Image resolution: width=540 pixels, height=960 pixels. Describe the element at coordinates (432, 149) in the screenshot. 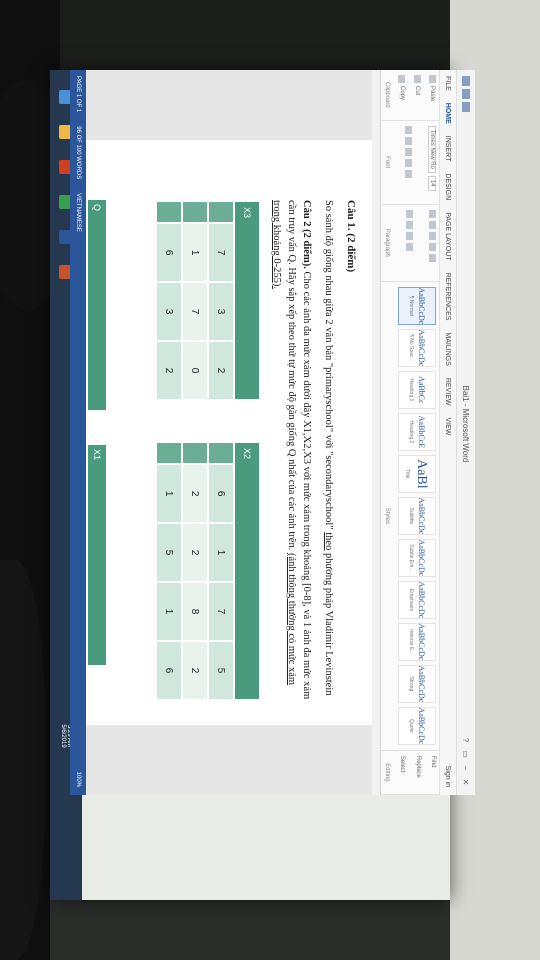

I see `font-family-select: Times New Ro` at that location.